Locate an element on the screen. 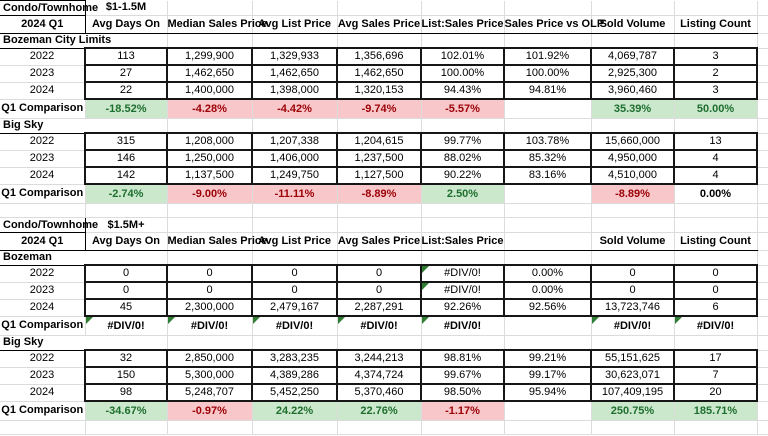 The width and height of the screenshot is (768, 436). comparison-value-cell: 35.39% is located at coordinates (633, 109).